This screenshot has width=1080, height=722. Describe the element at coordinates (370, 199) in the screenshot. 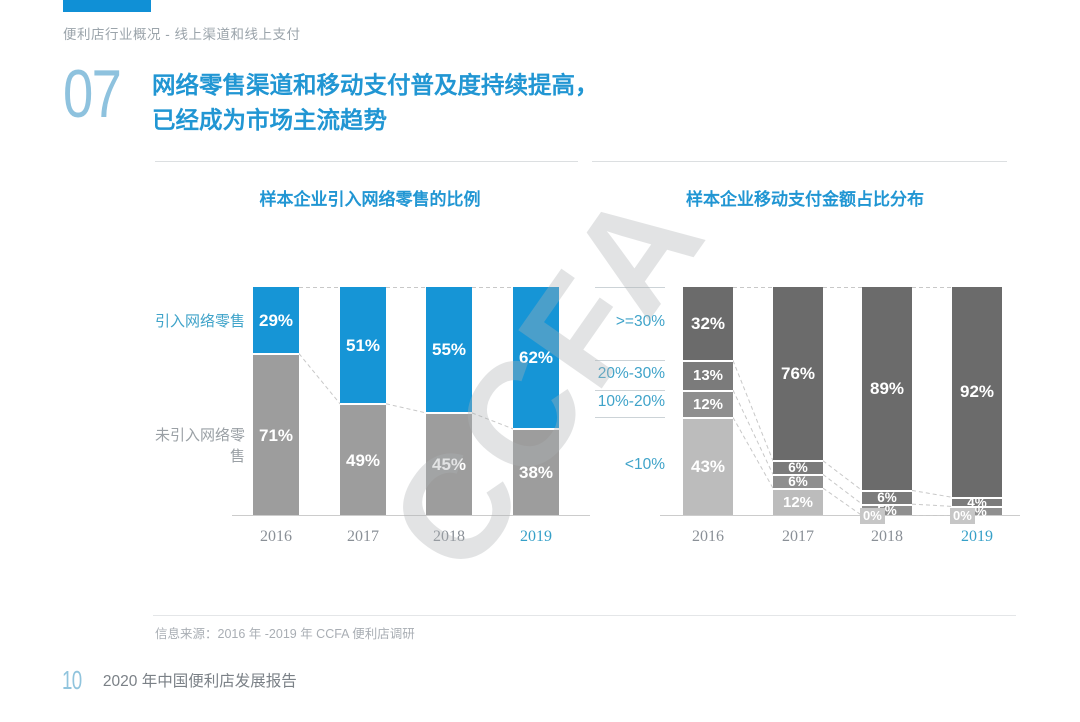

I see `left-chart-title: 样本企业引入网络零售的比例` at that location.